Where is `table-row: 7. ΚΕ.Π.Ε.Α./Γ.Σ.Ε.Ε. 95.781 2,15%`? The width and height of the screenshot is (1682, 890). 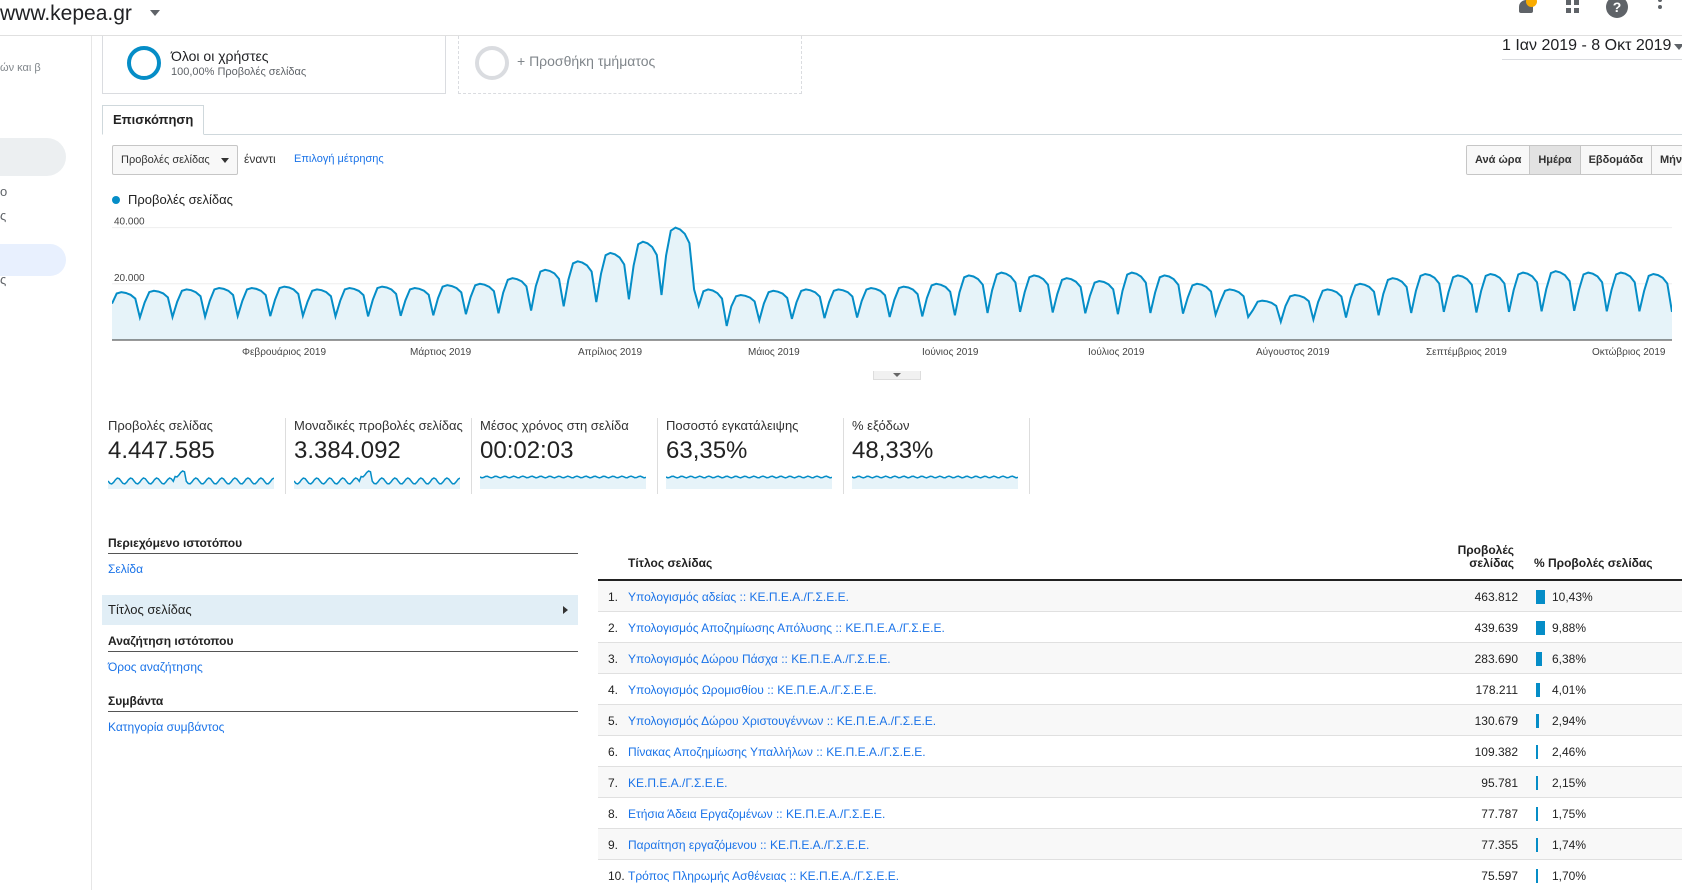
table-row: 7. ΚΕ.Π.Ε.Α./Γ.Σ.Ε.Ε. 95.781 2,15% is located at coordinates (1140, 782).